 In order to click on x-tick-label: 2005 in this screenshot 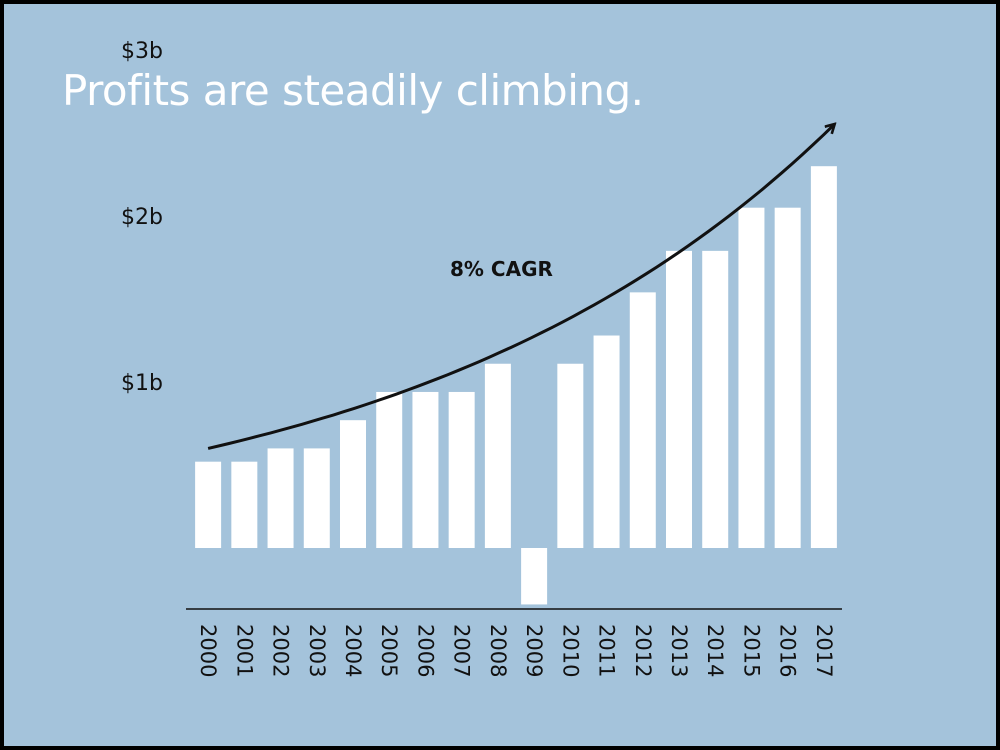, I will do `click(389, 650)`.